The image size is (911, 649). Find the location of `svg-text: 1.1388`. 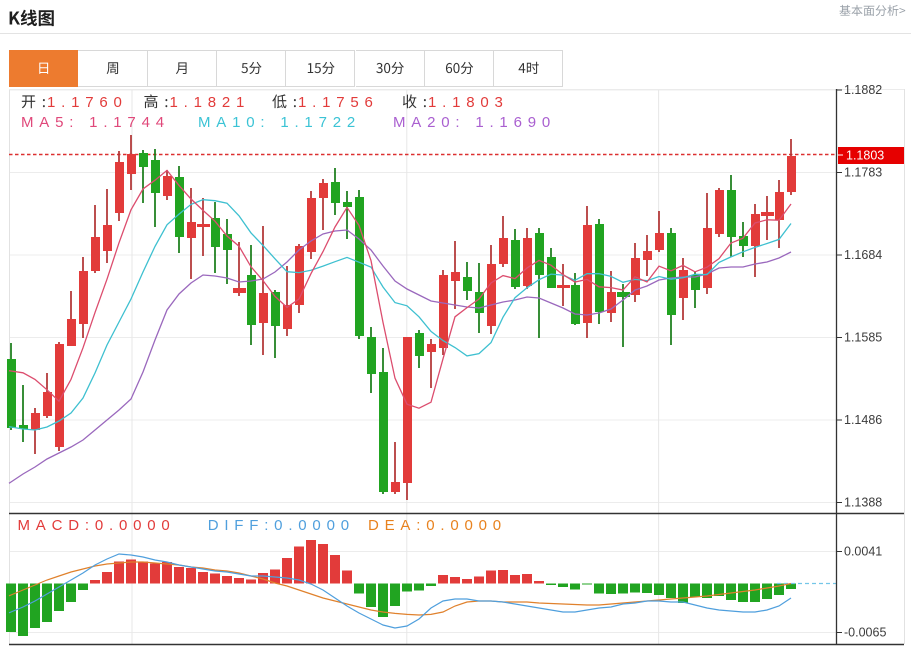

svg-text: 1.1388 is located at coordinates (863, 503).